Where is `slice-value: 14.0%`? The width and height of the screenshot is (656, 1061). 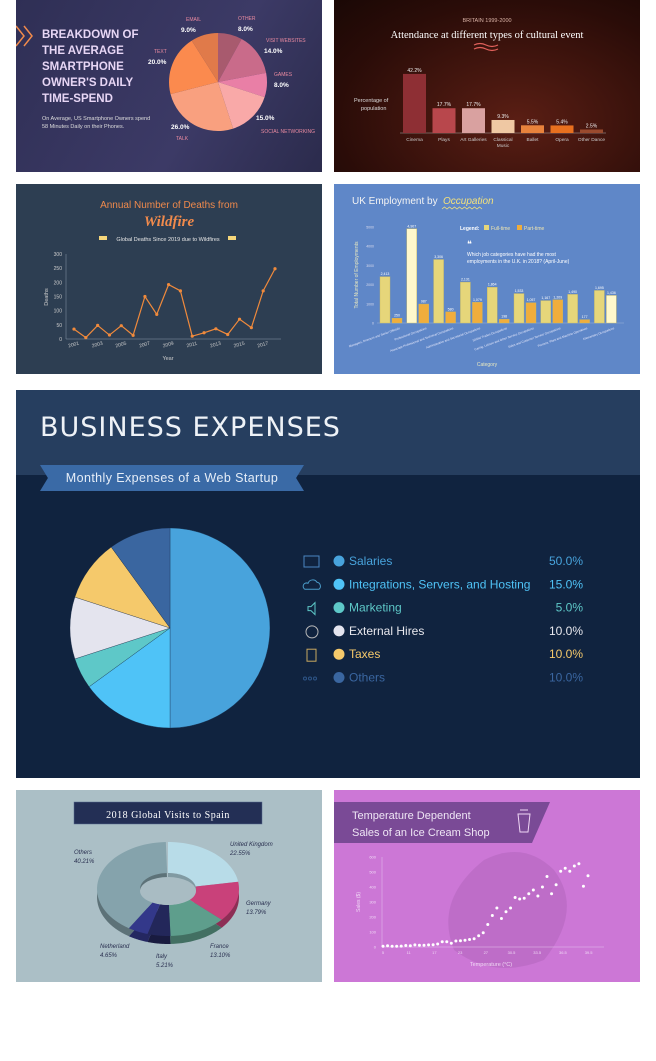
slice-value: 14.0% is located at coordinates (273, 51).